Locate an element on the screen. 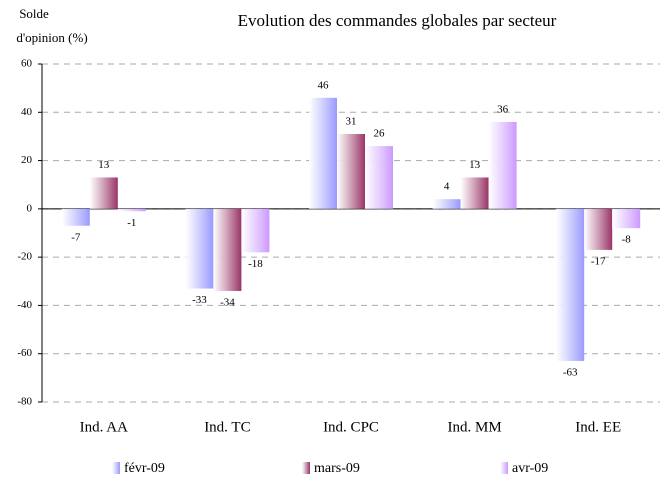  x-tick-label: Ind. EE is located at coordinates (598, 427).